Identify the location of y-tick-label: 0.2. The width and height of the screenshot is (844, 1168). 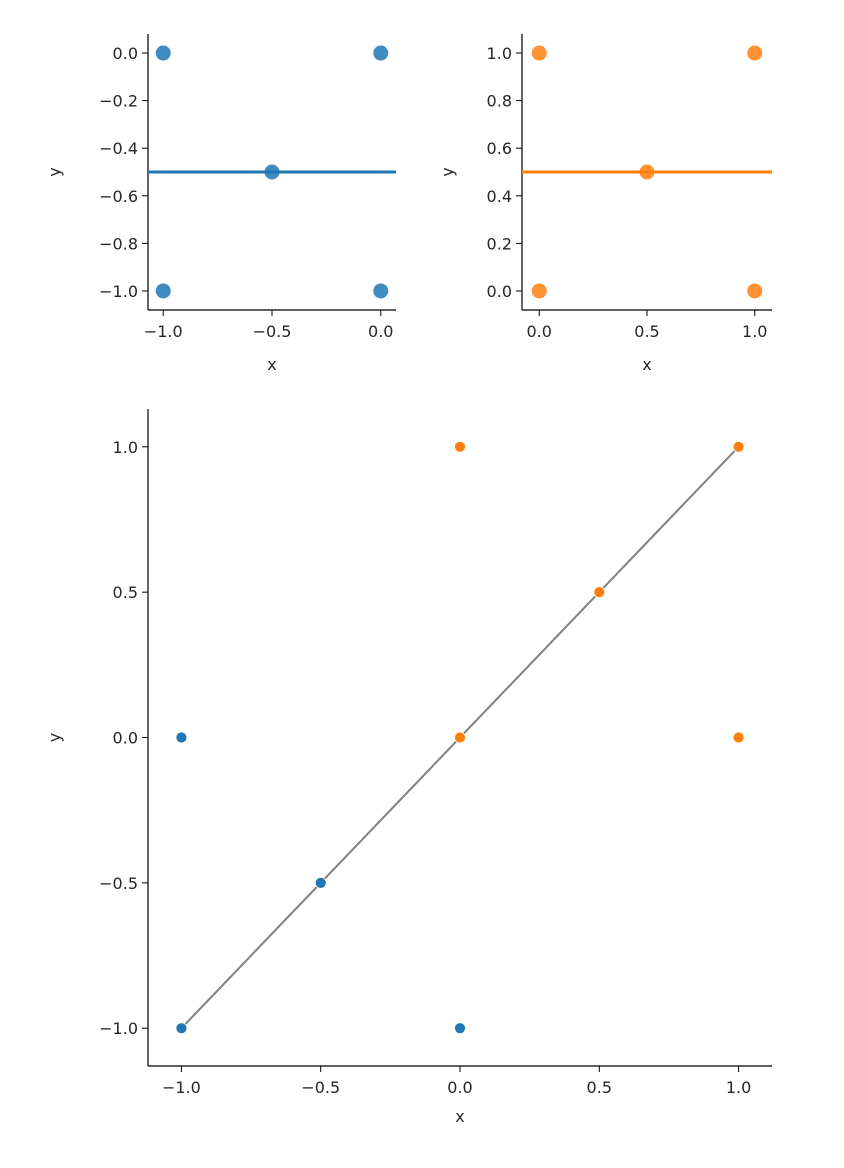
(499, 243).